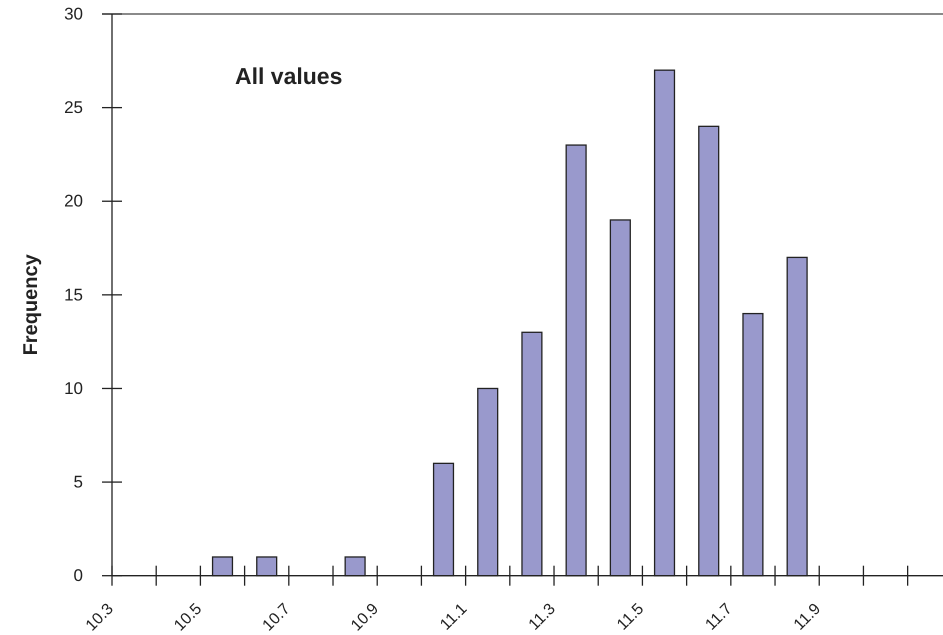 This screenshot has width=943, height=635. I want to click on y-tick-label: 20, so click(73, 201).